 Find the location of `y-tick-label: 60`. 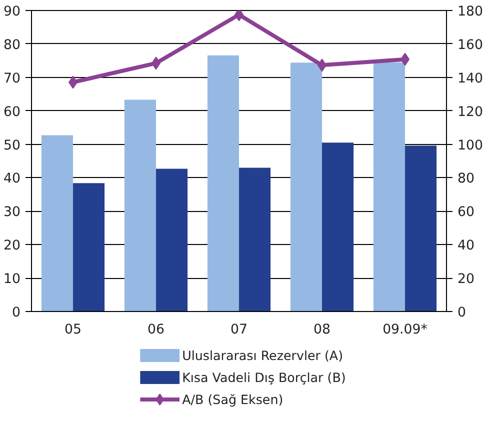

y-tick-label: 60 is located at coordinates (12, 112).